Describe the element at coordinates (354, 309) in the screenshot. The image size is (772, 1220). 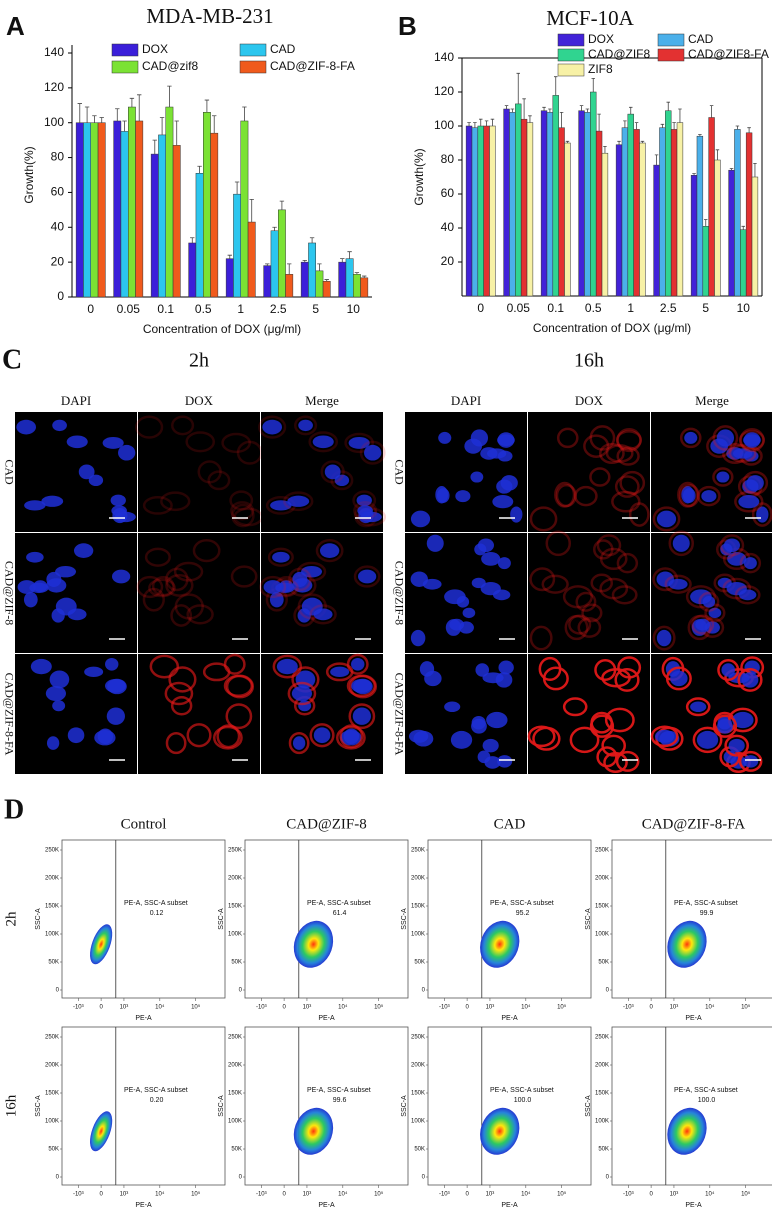
I see `x-tick-label: 10` at that location.